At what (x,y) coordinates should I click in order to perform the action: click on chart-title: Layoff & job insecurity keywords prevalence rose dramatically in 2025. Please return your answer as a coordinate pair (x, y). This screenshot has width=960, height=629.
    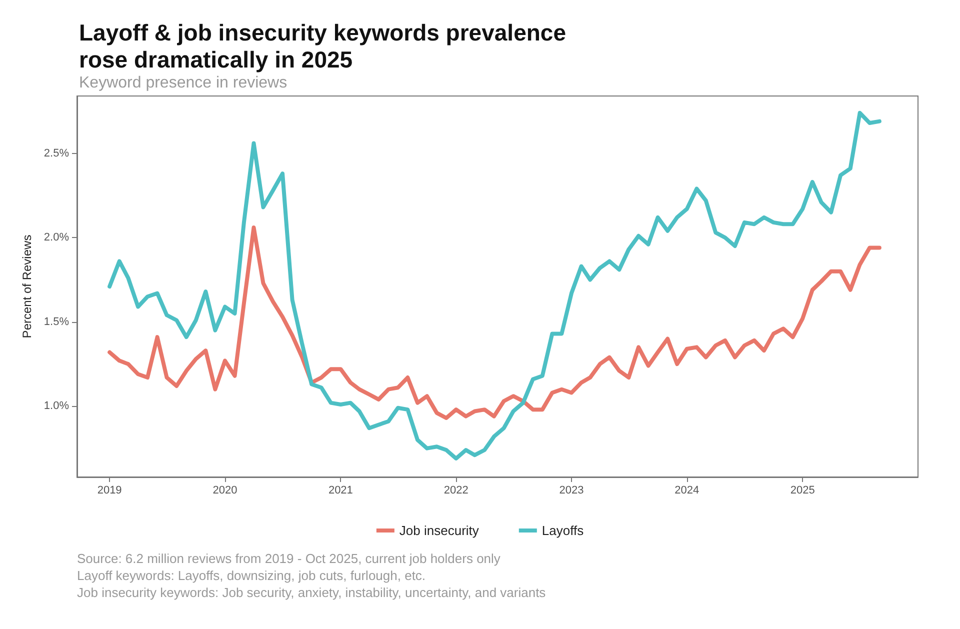
    Looking at the image, I should click on (322, 46).